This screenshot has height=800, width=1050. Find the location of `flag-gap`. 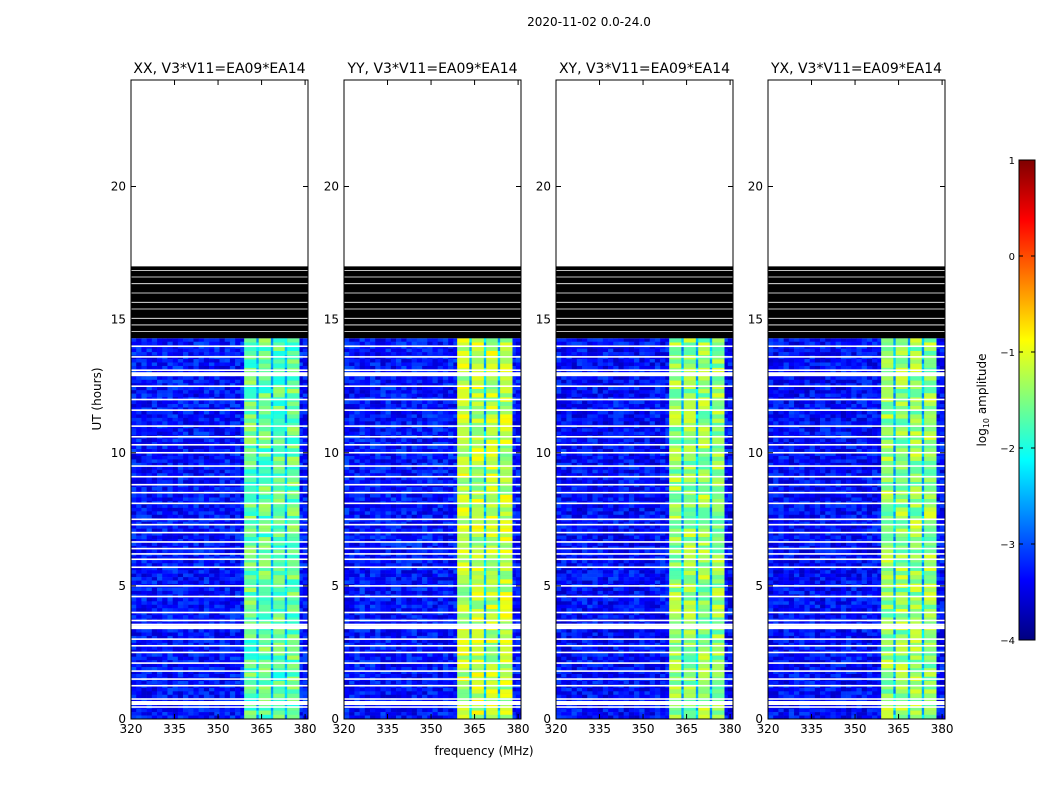

flag-gap is located at coordinates (219, 444).